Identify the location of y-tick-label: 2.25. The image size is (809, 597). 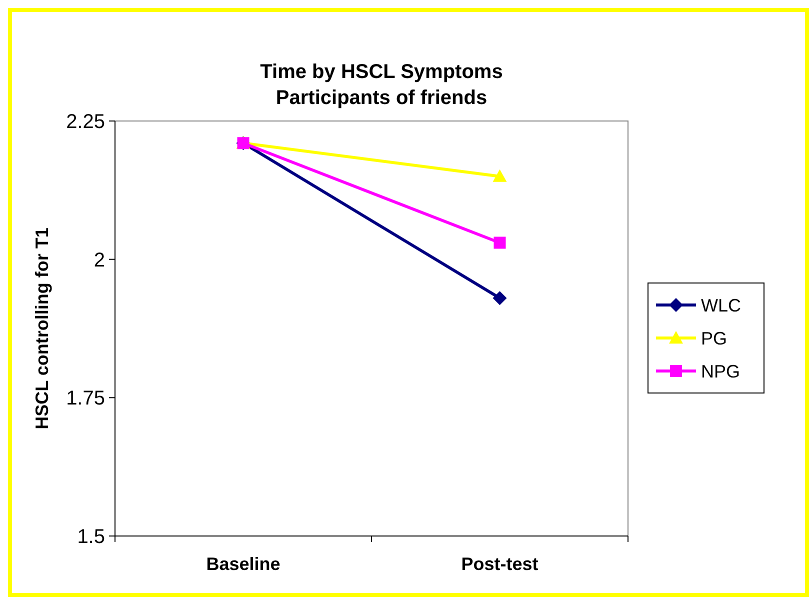
(85, 122).